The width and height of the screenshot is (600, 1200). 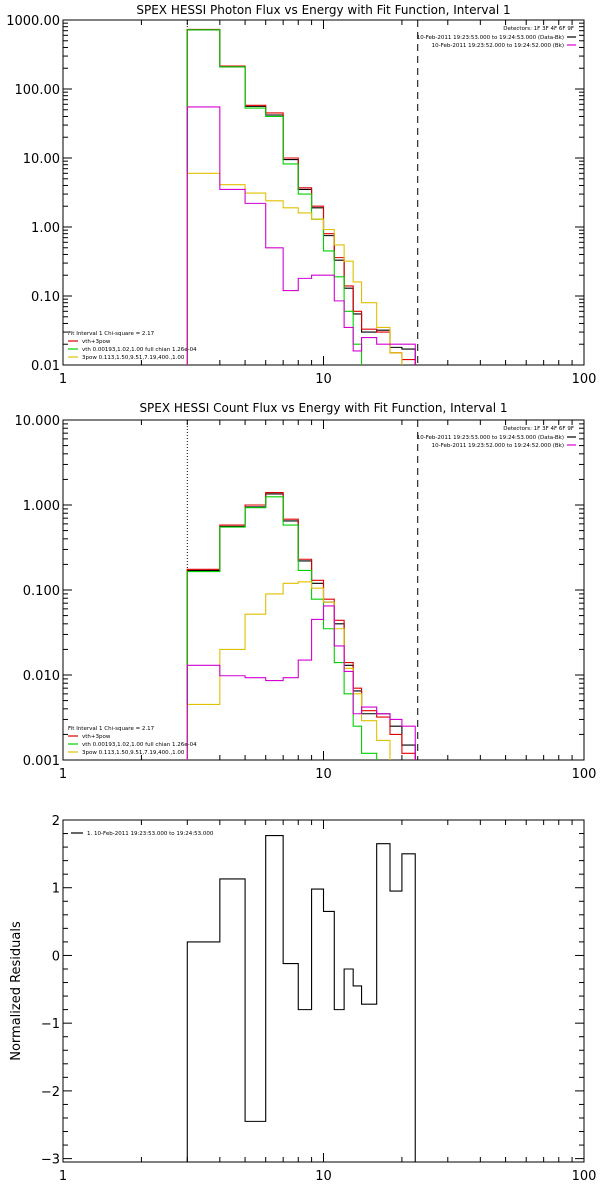 I want to click on y-tick-label: 2, so click(x=56, y=821).